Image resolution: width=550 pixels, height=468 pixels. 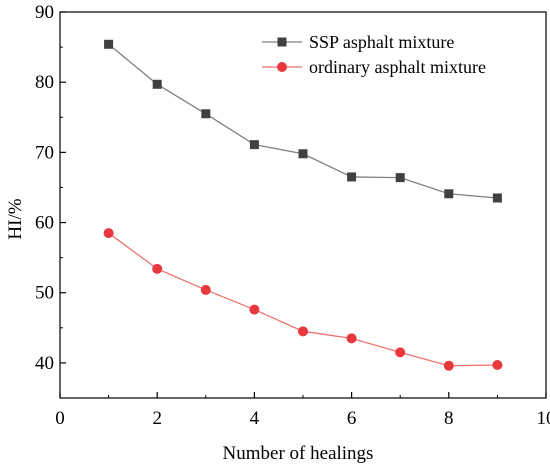 I want to click on legend-label: ordinary asphalt mixture, so click(x=397, y=67).